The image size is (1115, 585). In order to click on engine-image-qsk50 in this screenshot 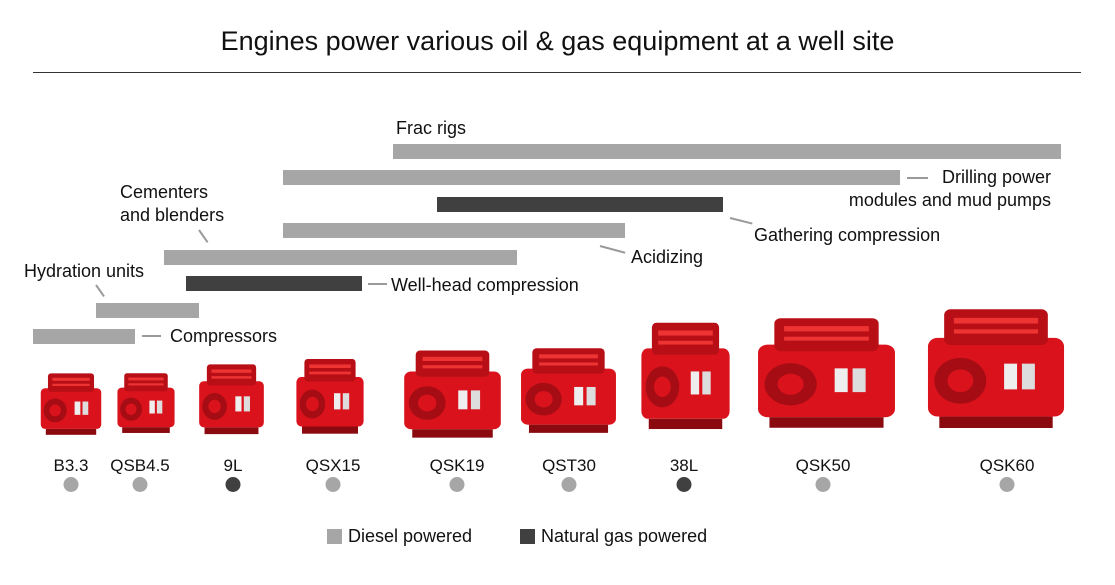, I will do `click(826, 373)`.